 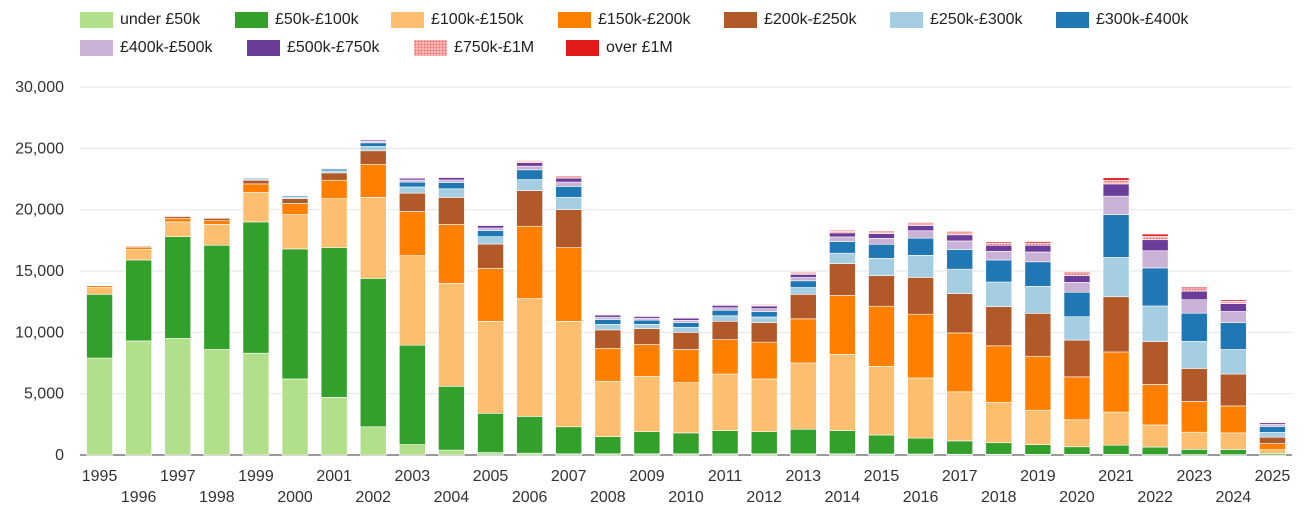 I want to click on bar-stack-2011, so click(x=725, y=379).